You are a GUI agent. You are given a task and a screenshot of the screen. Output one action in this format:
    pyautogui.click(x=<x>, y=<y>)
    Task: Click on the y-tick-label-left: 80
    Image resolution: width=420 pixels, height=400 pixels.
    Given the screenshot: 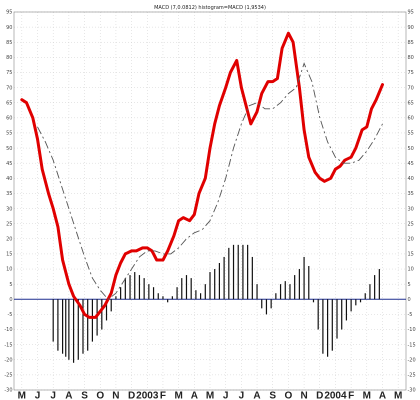 What is the action you would take?
    pyautogui.click(x=9, y=58)
    